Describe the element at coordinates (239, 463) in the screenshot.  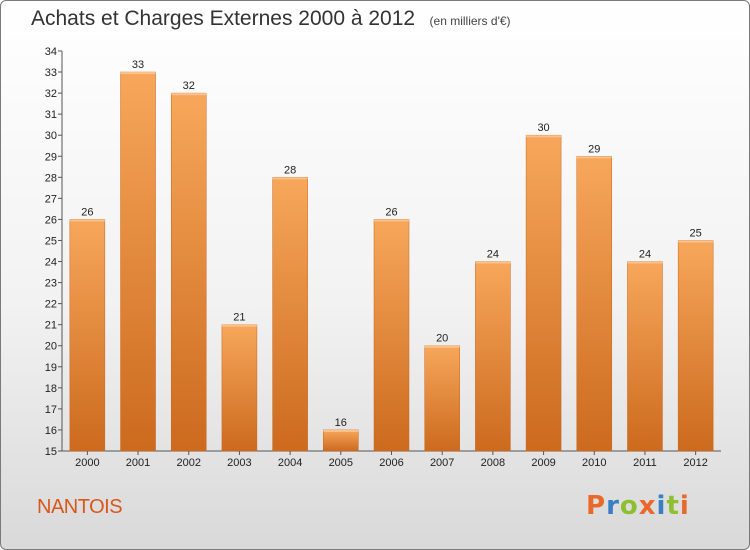
I see `x-tick-label-2003: 2003` at that location.